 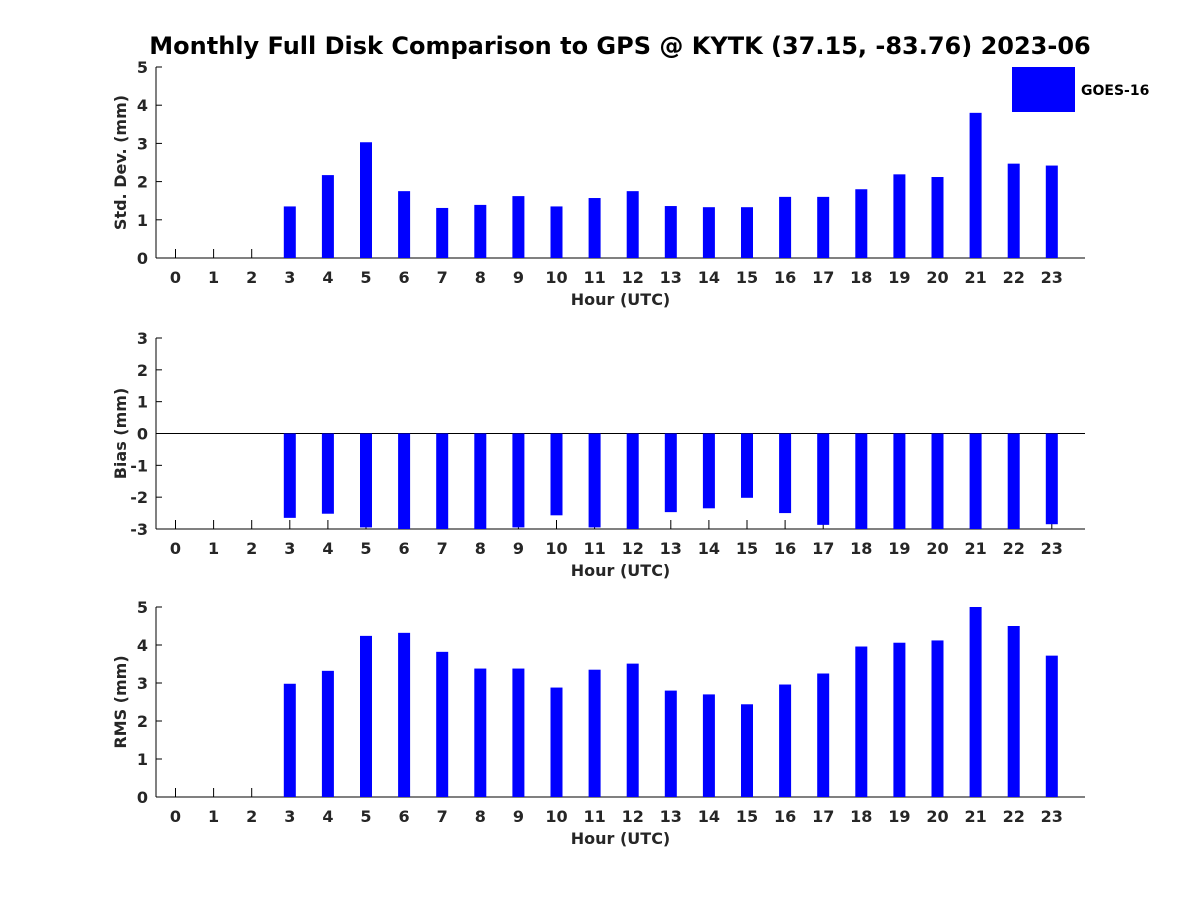 What do you see at coordinates (139, 465) in the screenshot?
I see `y-tick-label: -1` at bounding box center [139, 465].